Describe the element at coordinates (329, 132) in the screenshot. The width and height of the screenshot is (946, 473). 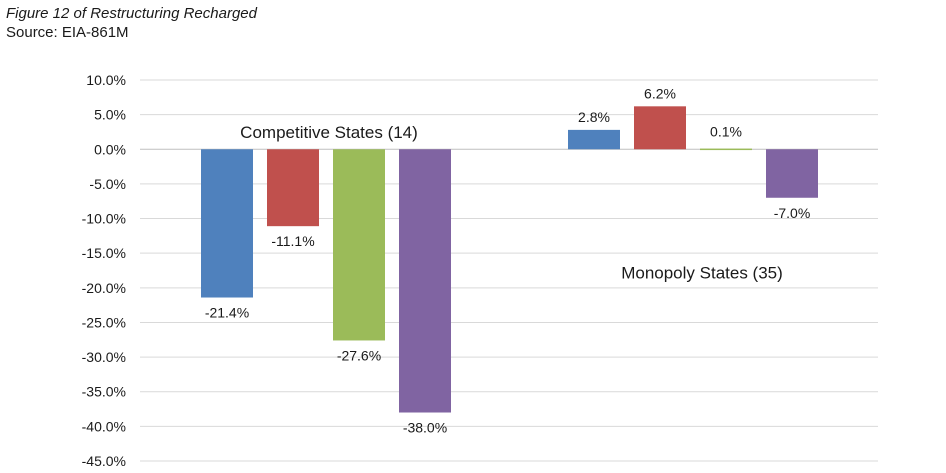
I see `group-label: Competitive States (14)` at that location.